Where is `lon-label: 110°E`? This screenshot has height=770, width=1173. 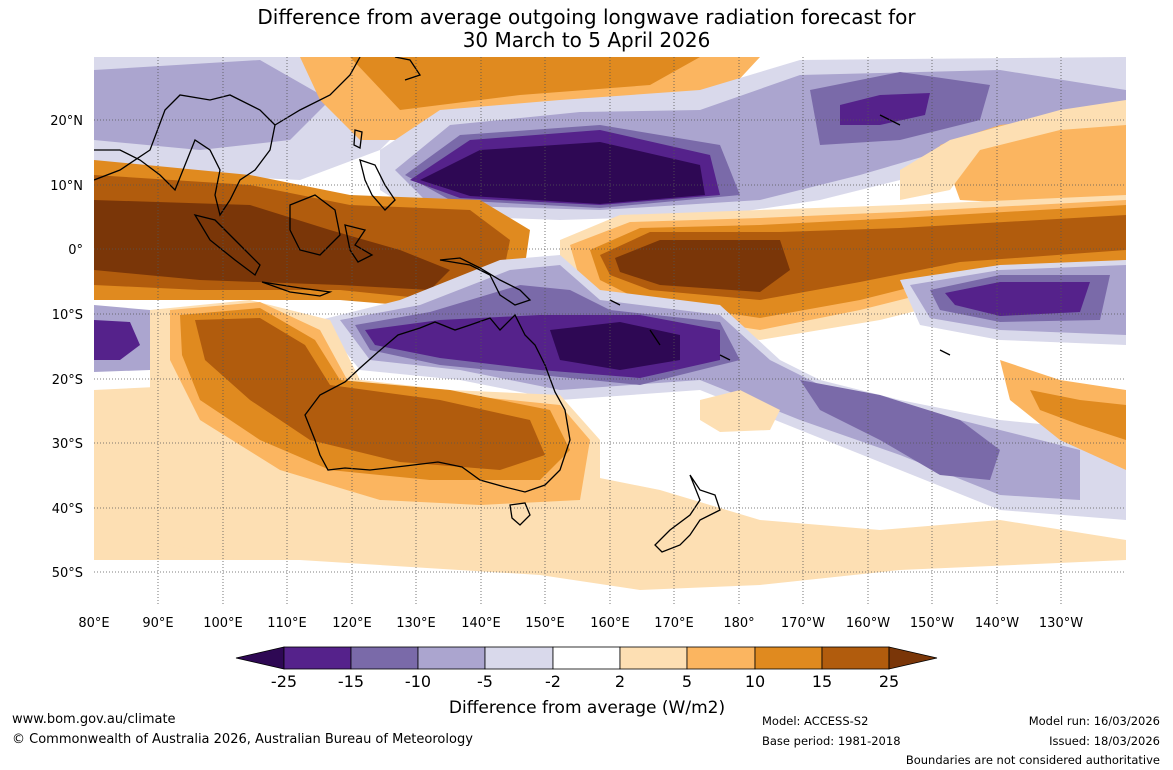
lon-label: 110°E is located at coordinates (287, 623).